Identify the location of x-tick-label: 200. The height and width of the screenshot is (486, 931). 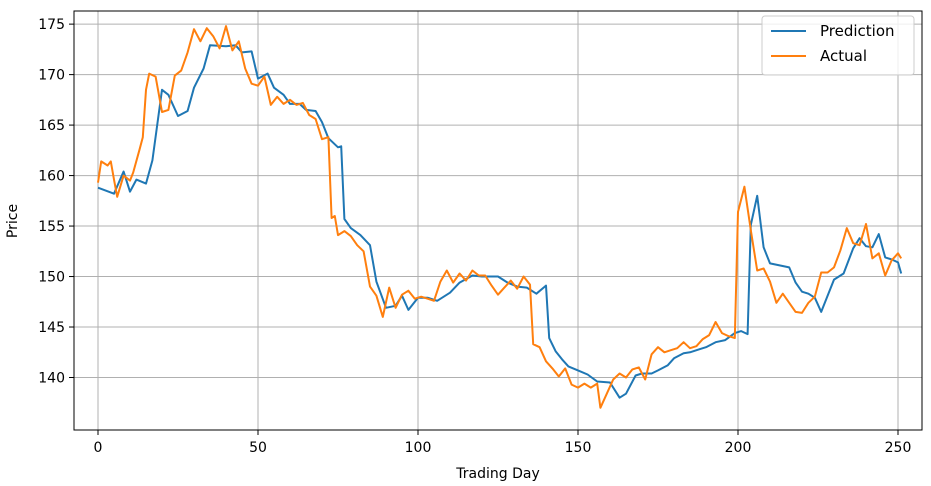
(738, 448).